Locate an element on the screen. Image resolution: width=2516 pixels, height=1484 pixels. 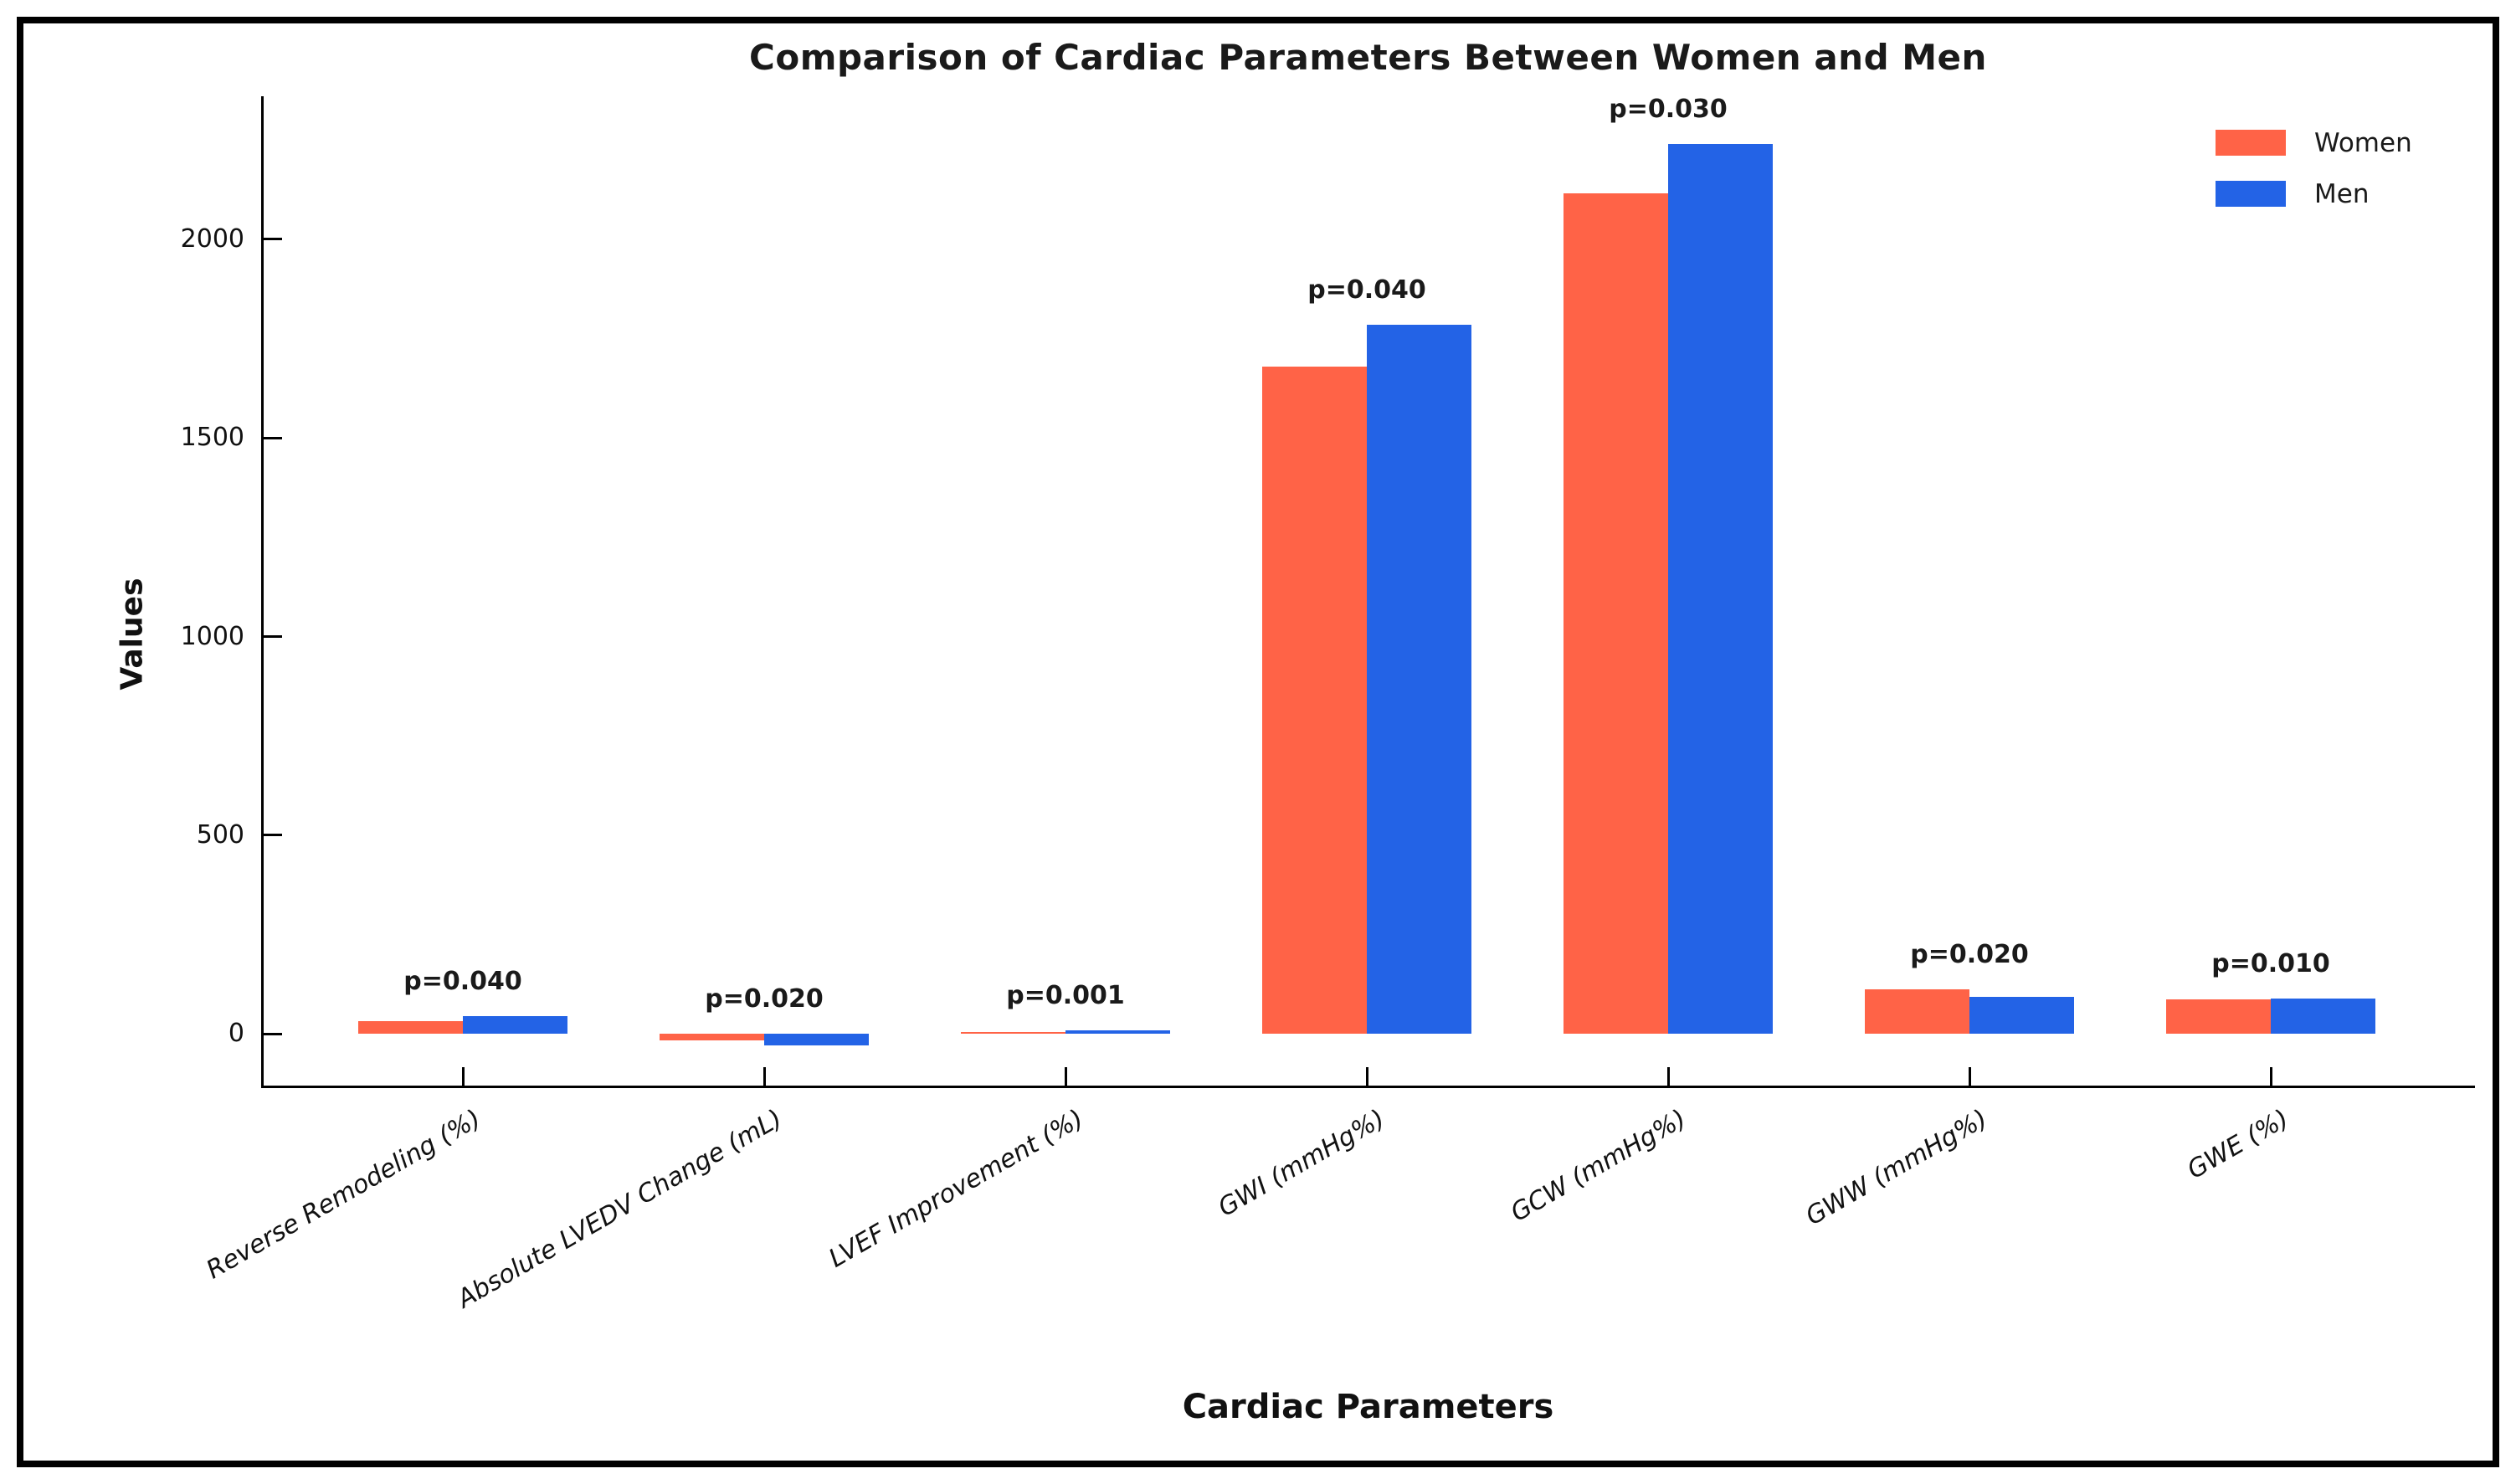
legend-item-women: Women is located at coordinates (2314, 142).